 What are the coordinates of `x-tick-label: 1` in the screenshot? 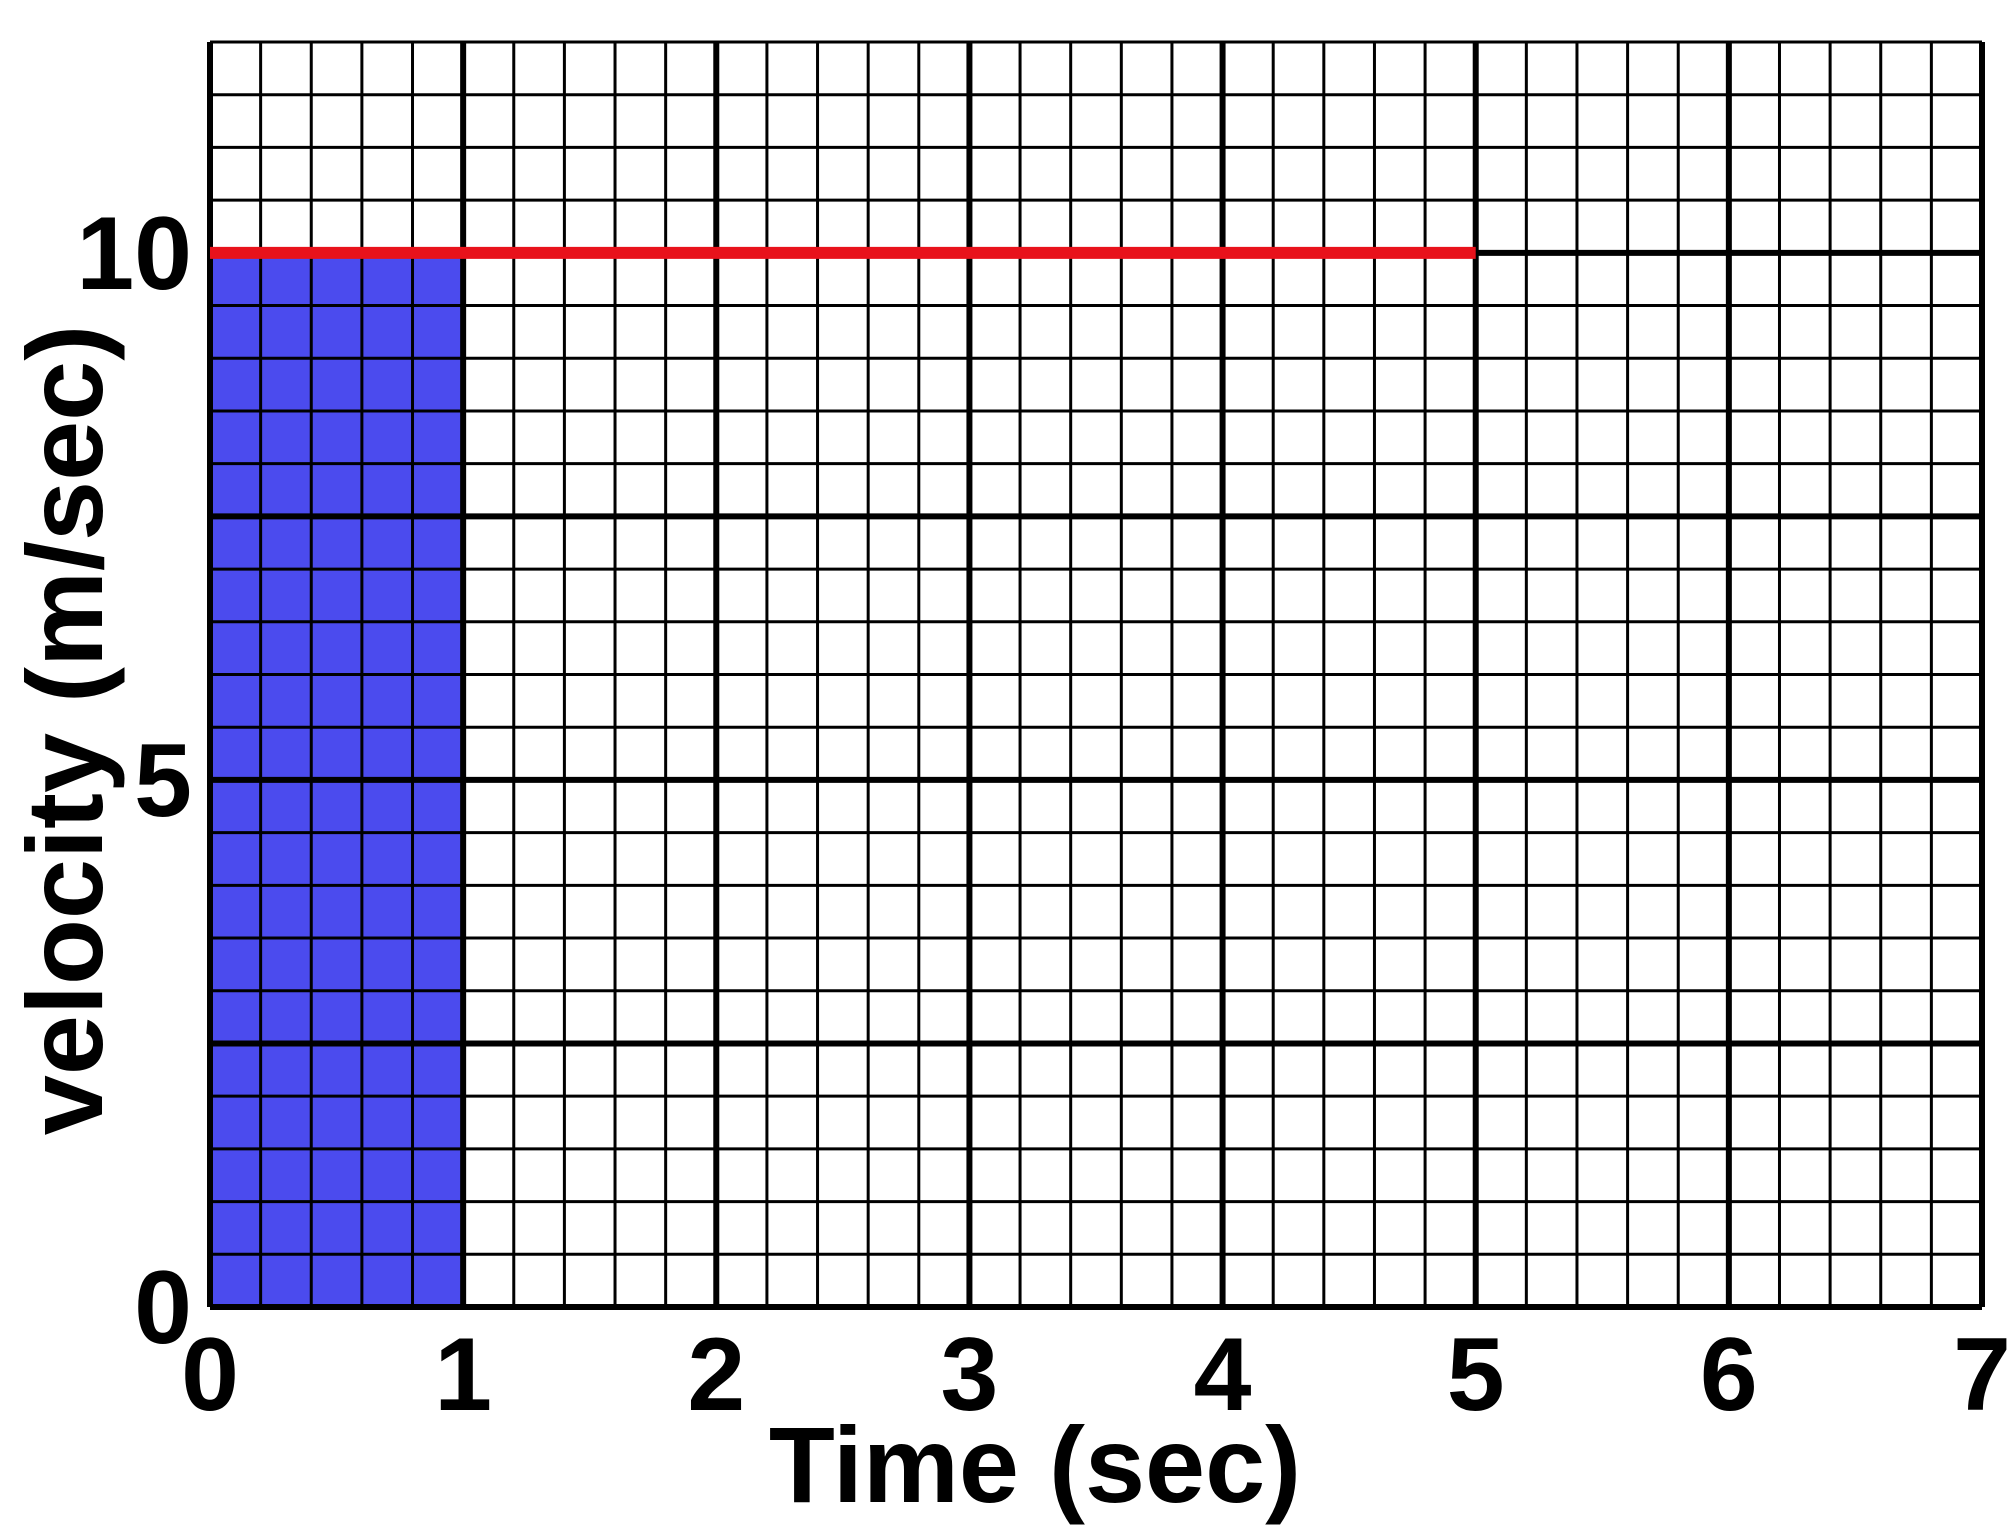 It's located at (463, 1375).